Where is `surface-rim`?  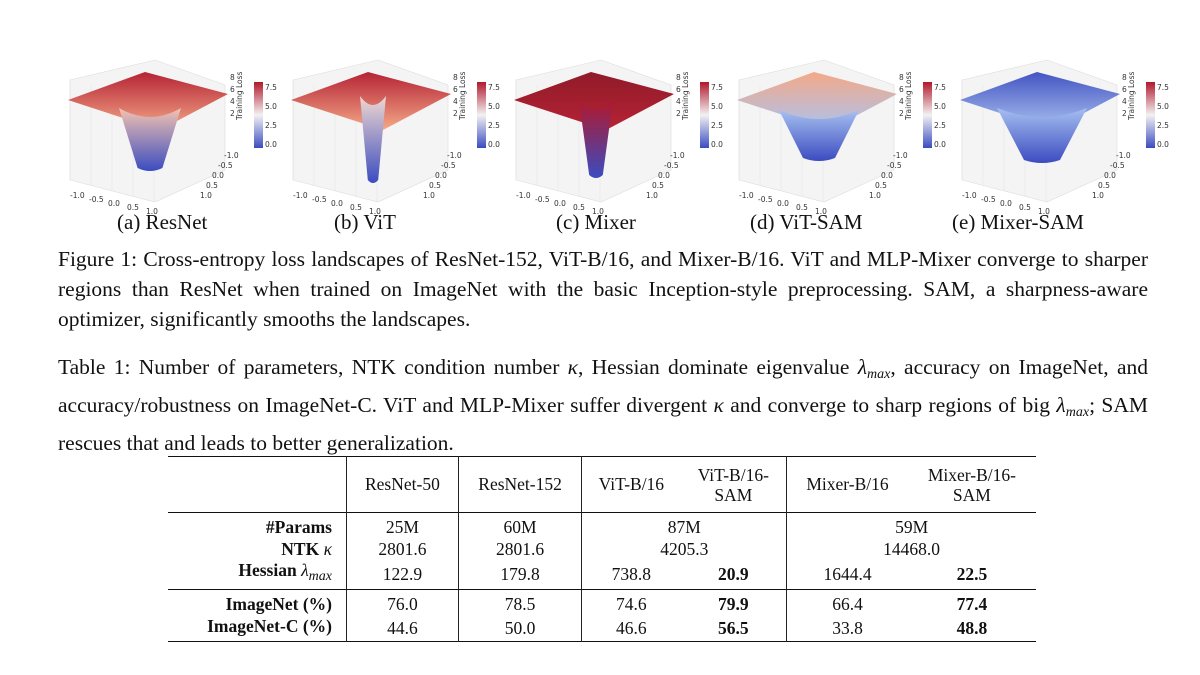
surface-rim is located at coordinates (594, 101).